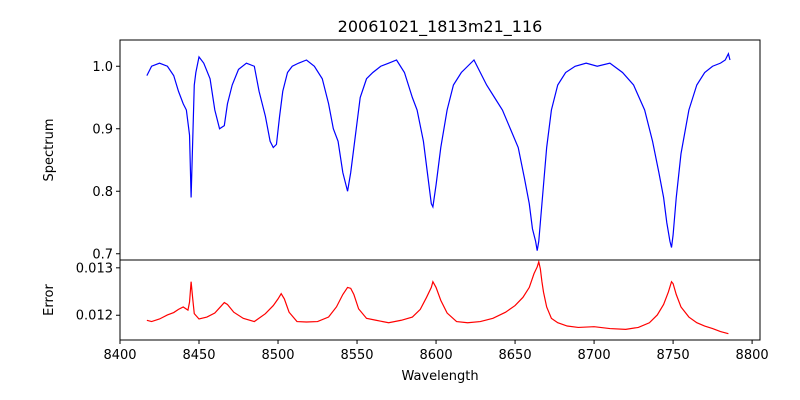  What do you see at coordinates (102, 129) in the screenshot?
I see `spectrum-y-tick-label: 0.9` at bounding box center [102, 129].